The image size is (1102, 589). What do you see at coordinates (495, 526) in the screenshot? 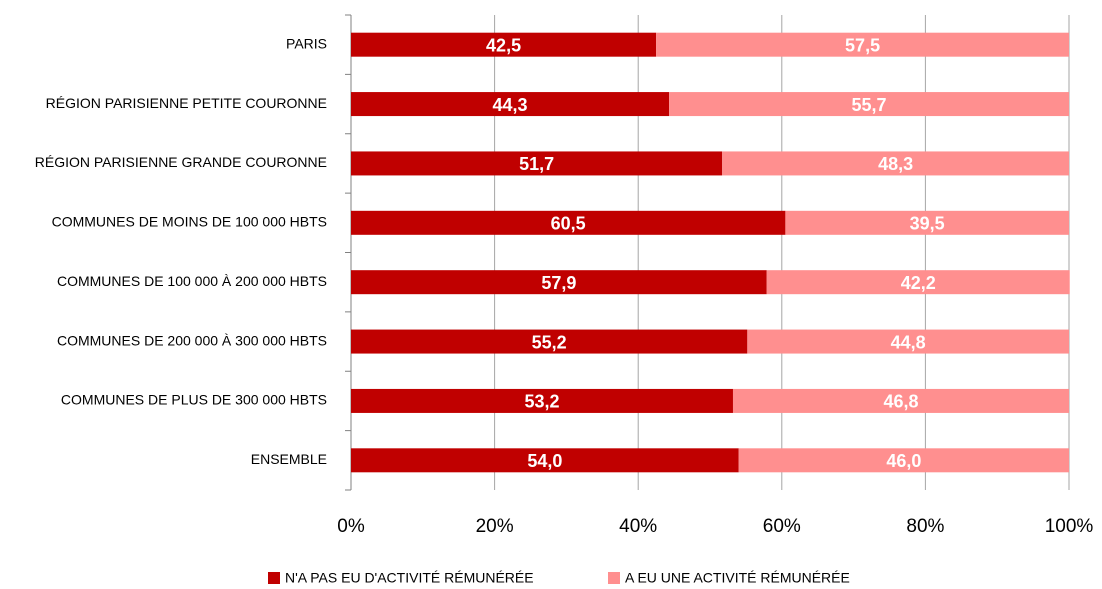
I see `x-tick-label: 20%` at bounding box center [495, 526].